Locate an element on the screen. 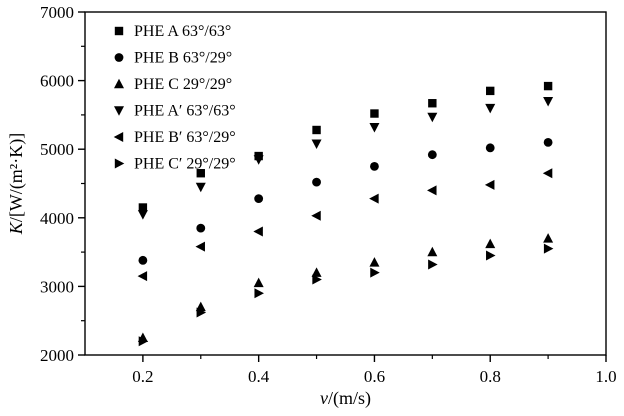 The width and height of the screenshot is (624, 416). y-axis-tick-label: 7000 is located at coordinates (57, 12).